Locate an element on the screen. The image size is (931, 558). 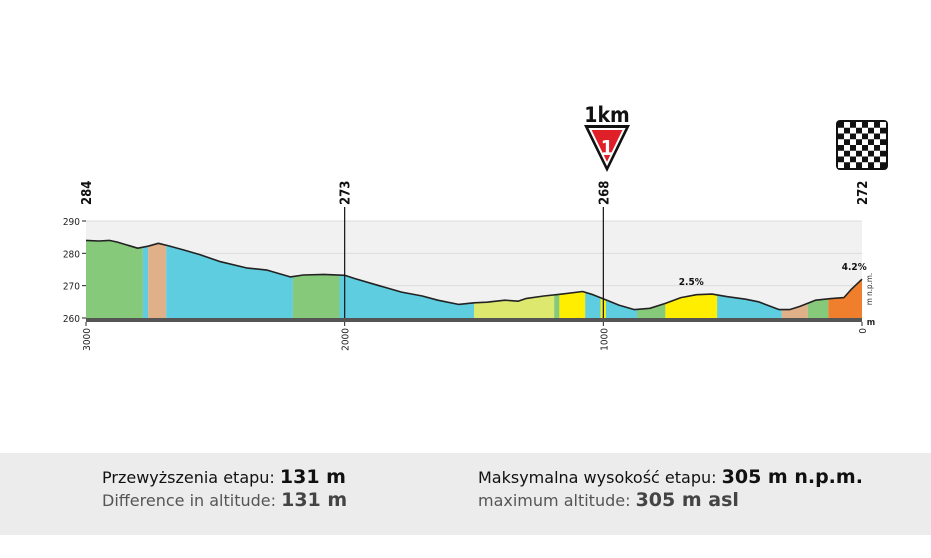
x-tick-label: 0 is located at coordinates (863, 331).